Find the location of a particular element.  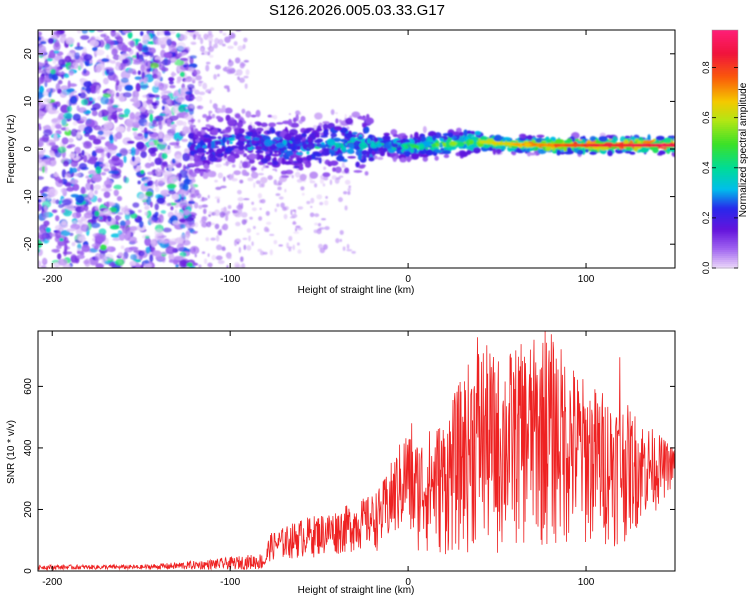

snr-x-tick-label: -100 is located at coordinates (230, 582).